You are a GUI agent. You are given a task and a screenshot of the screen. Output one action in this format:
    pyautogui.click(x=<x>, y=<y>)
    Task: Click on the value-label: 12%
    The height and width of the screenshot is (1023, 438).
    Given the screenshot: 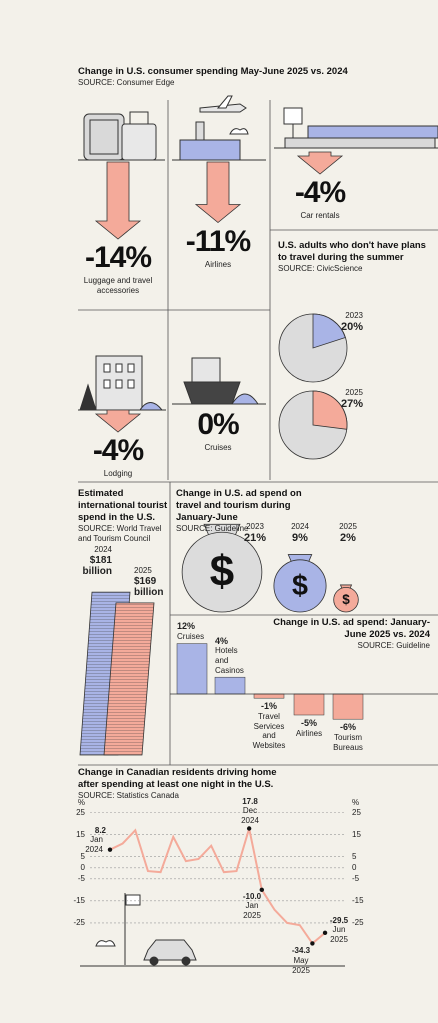 What is the action you would take?
    pyautogui.click(x=186, y=626)
    